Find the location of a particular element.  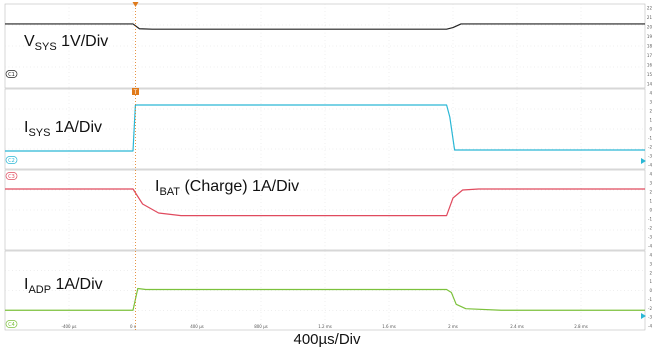

channel-label-rest: 1V/Div is located at coordinates (83, 41).